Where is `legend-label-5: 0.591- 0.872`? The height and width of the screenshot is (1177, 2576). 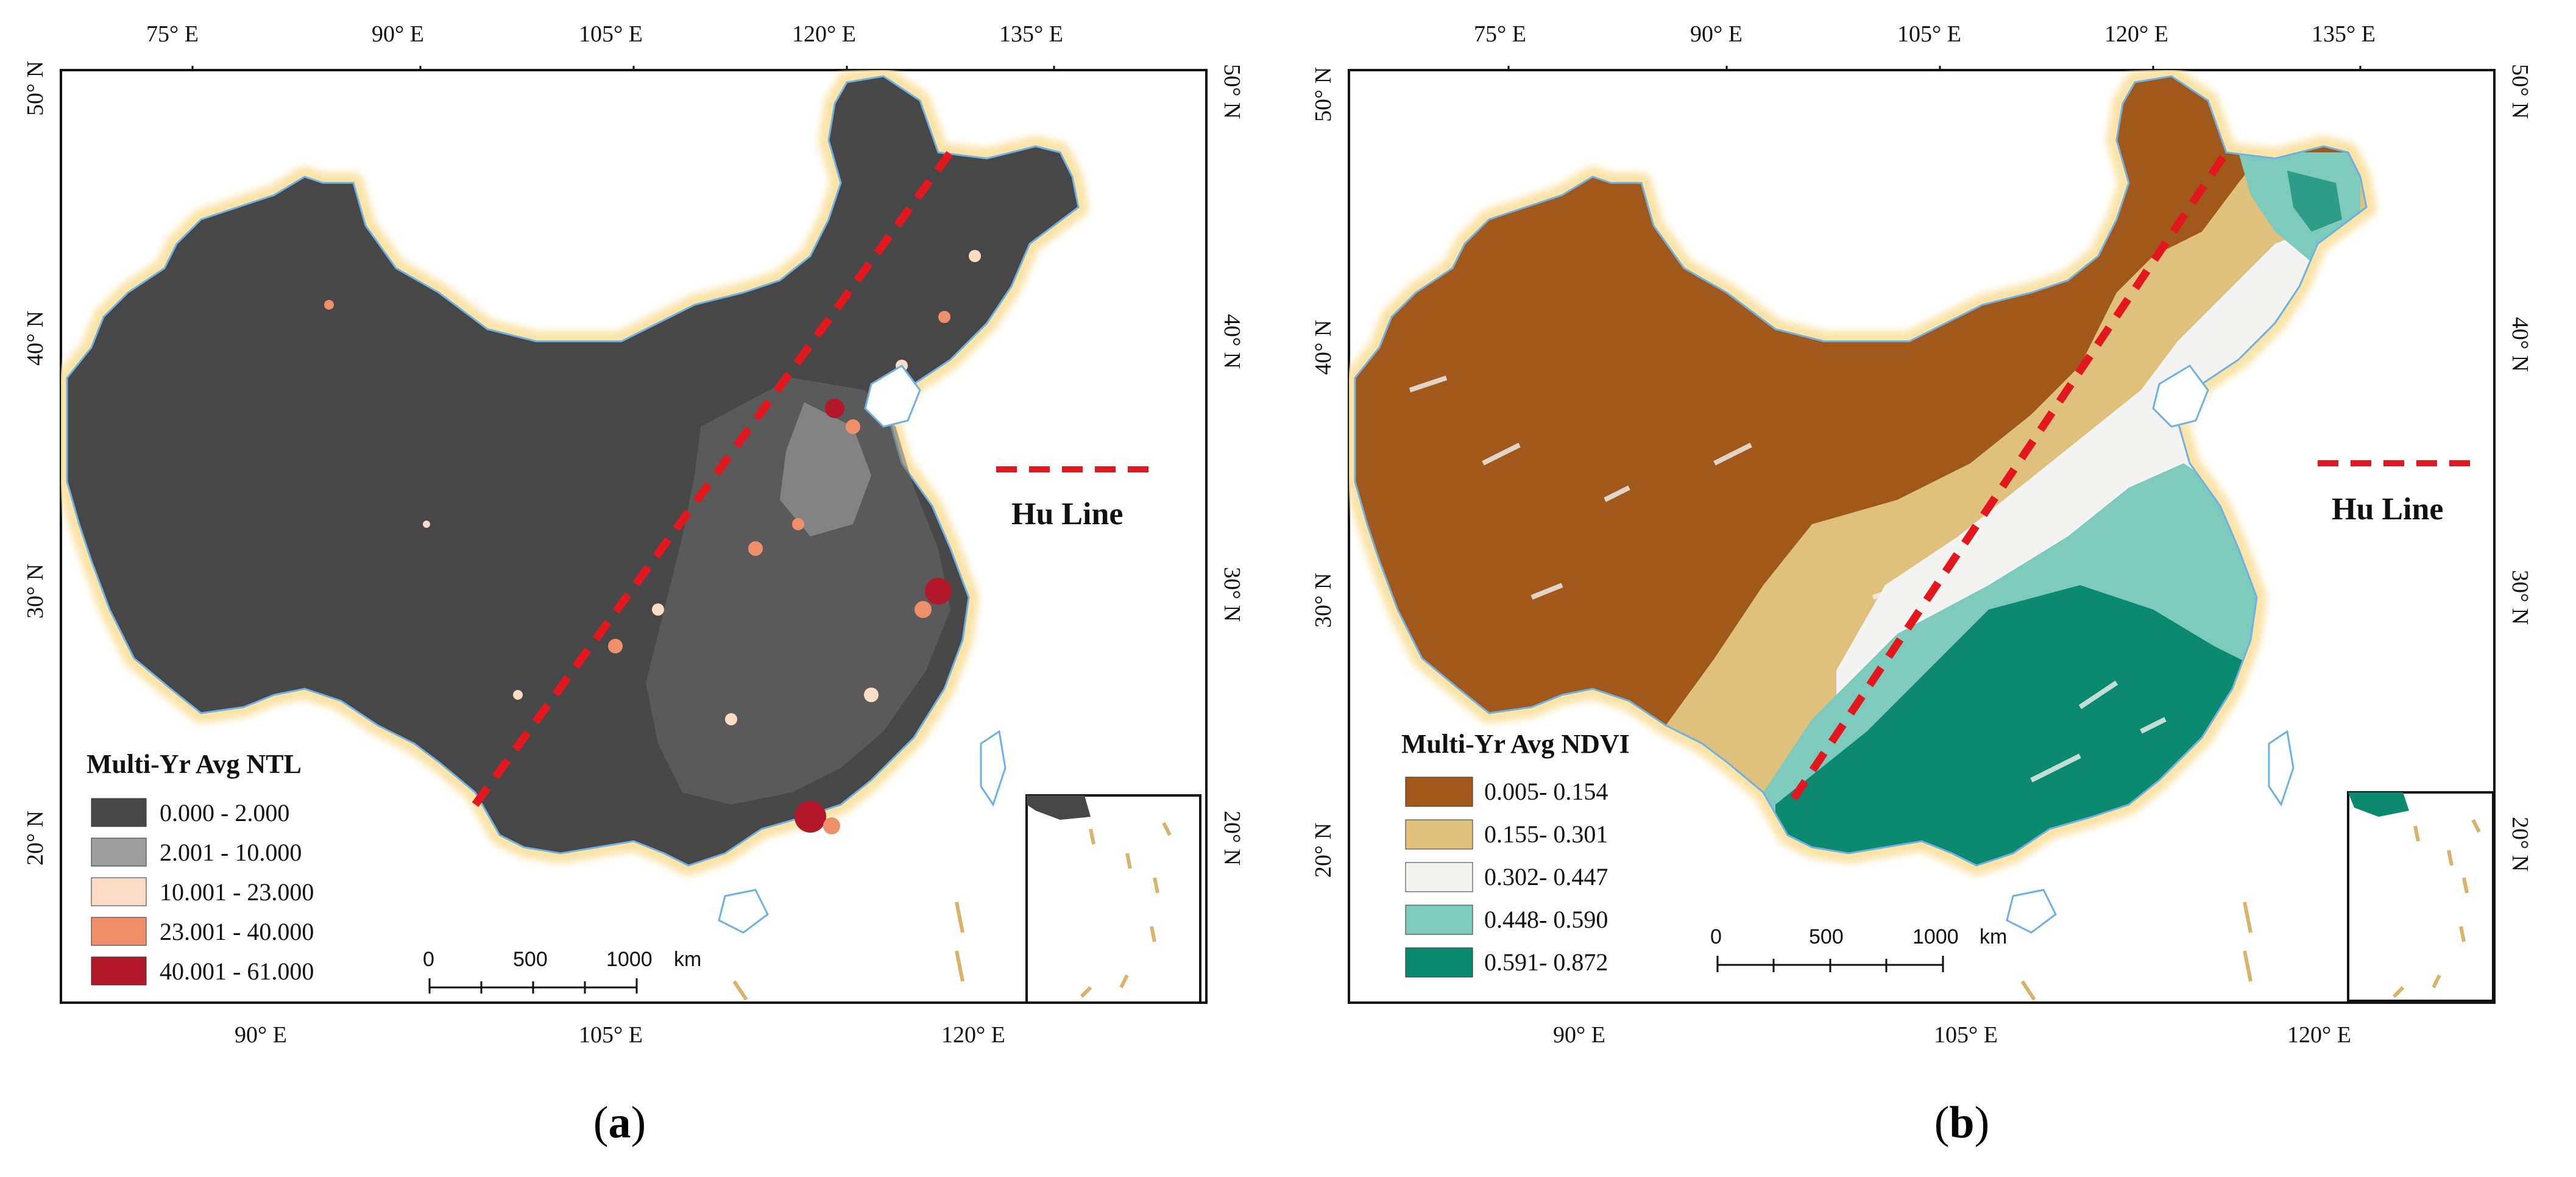
legend-label-5: 0.591- 0.872 is located at coordinates (1546, 962).